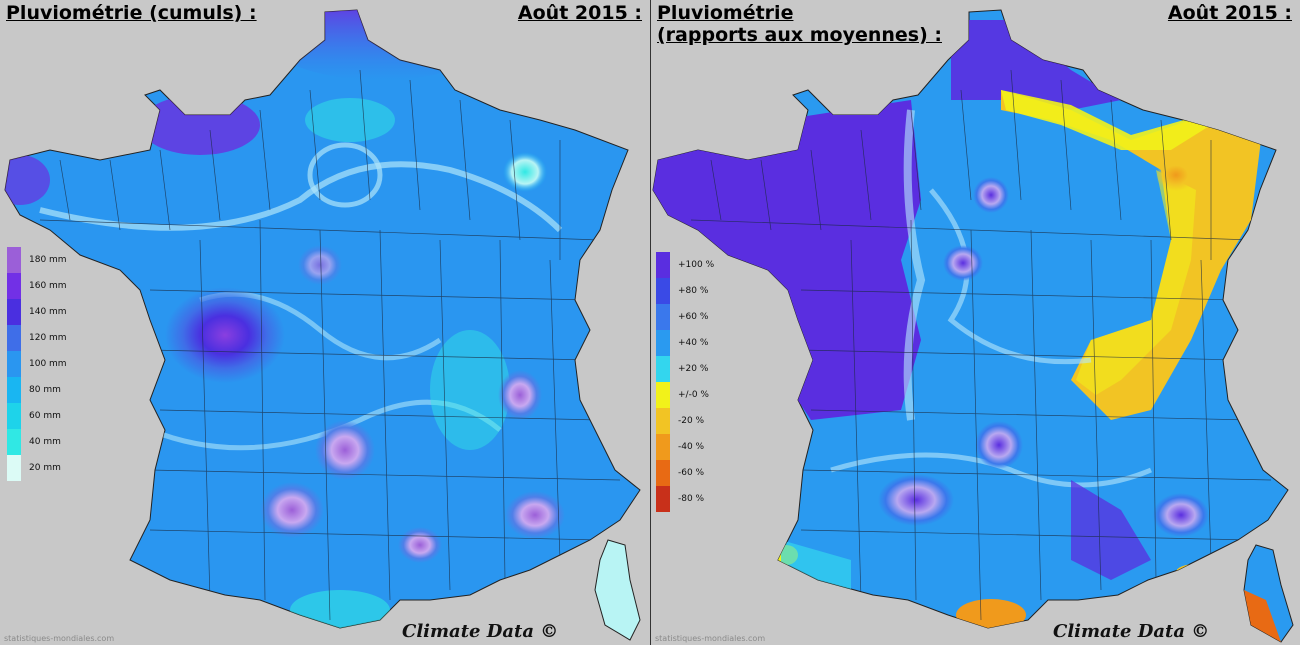 This screenshot has height=645, width=1300. What do you see at coordinates (693, 291) in the screenshot?
I see `legend-label: +80 %` at bounding box center [693, 291].